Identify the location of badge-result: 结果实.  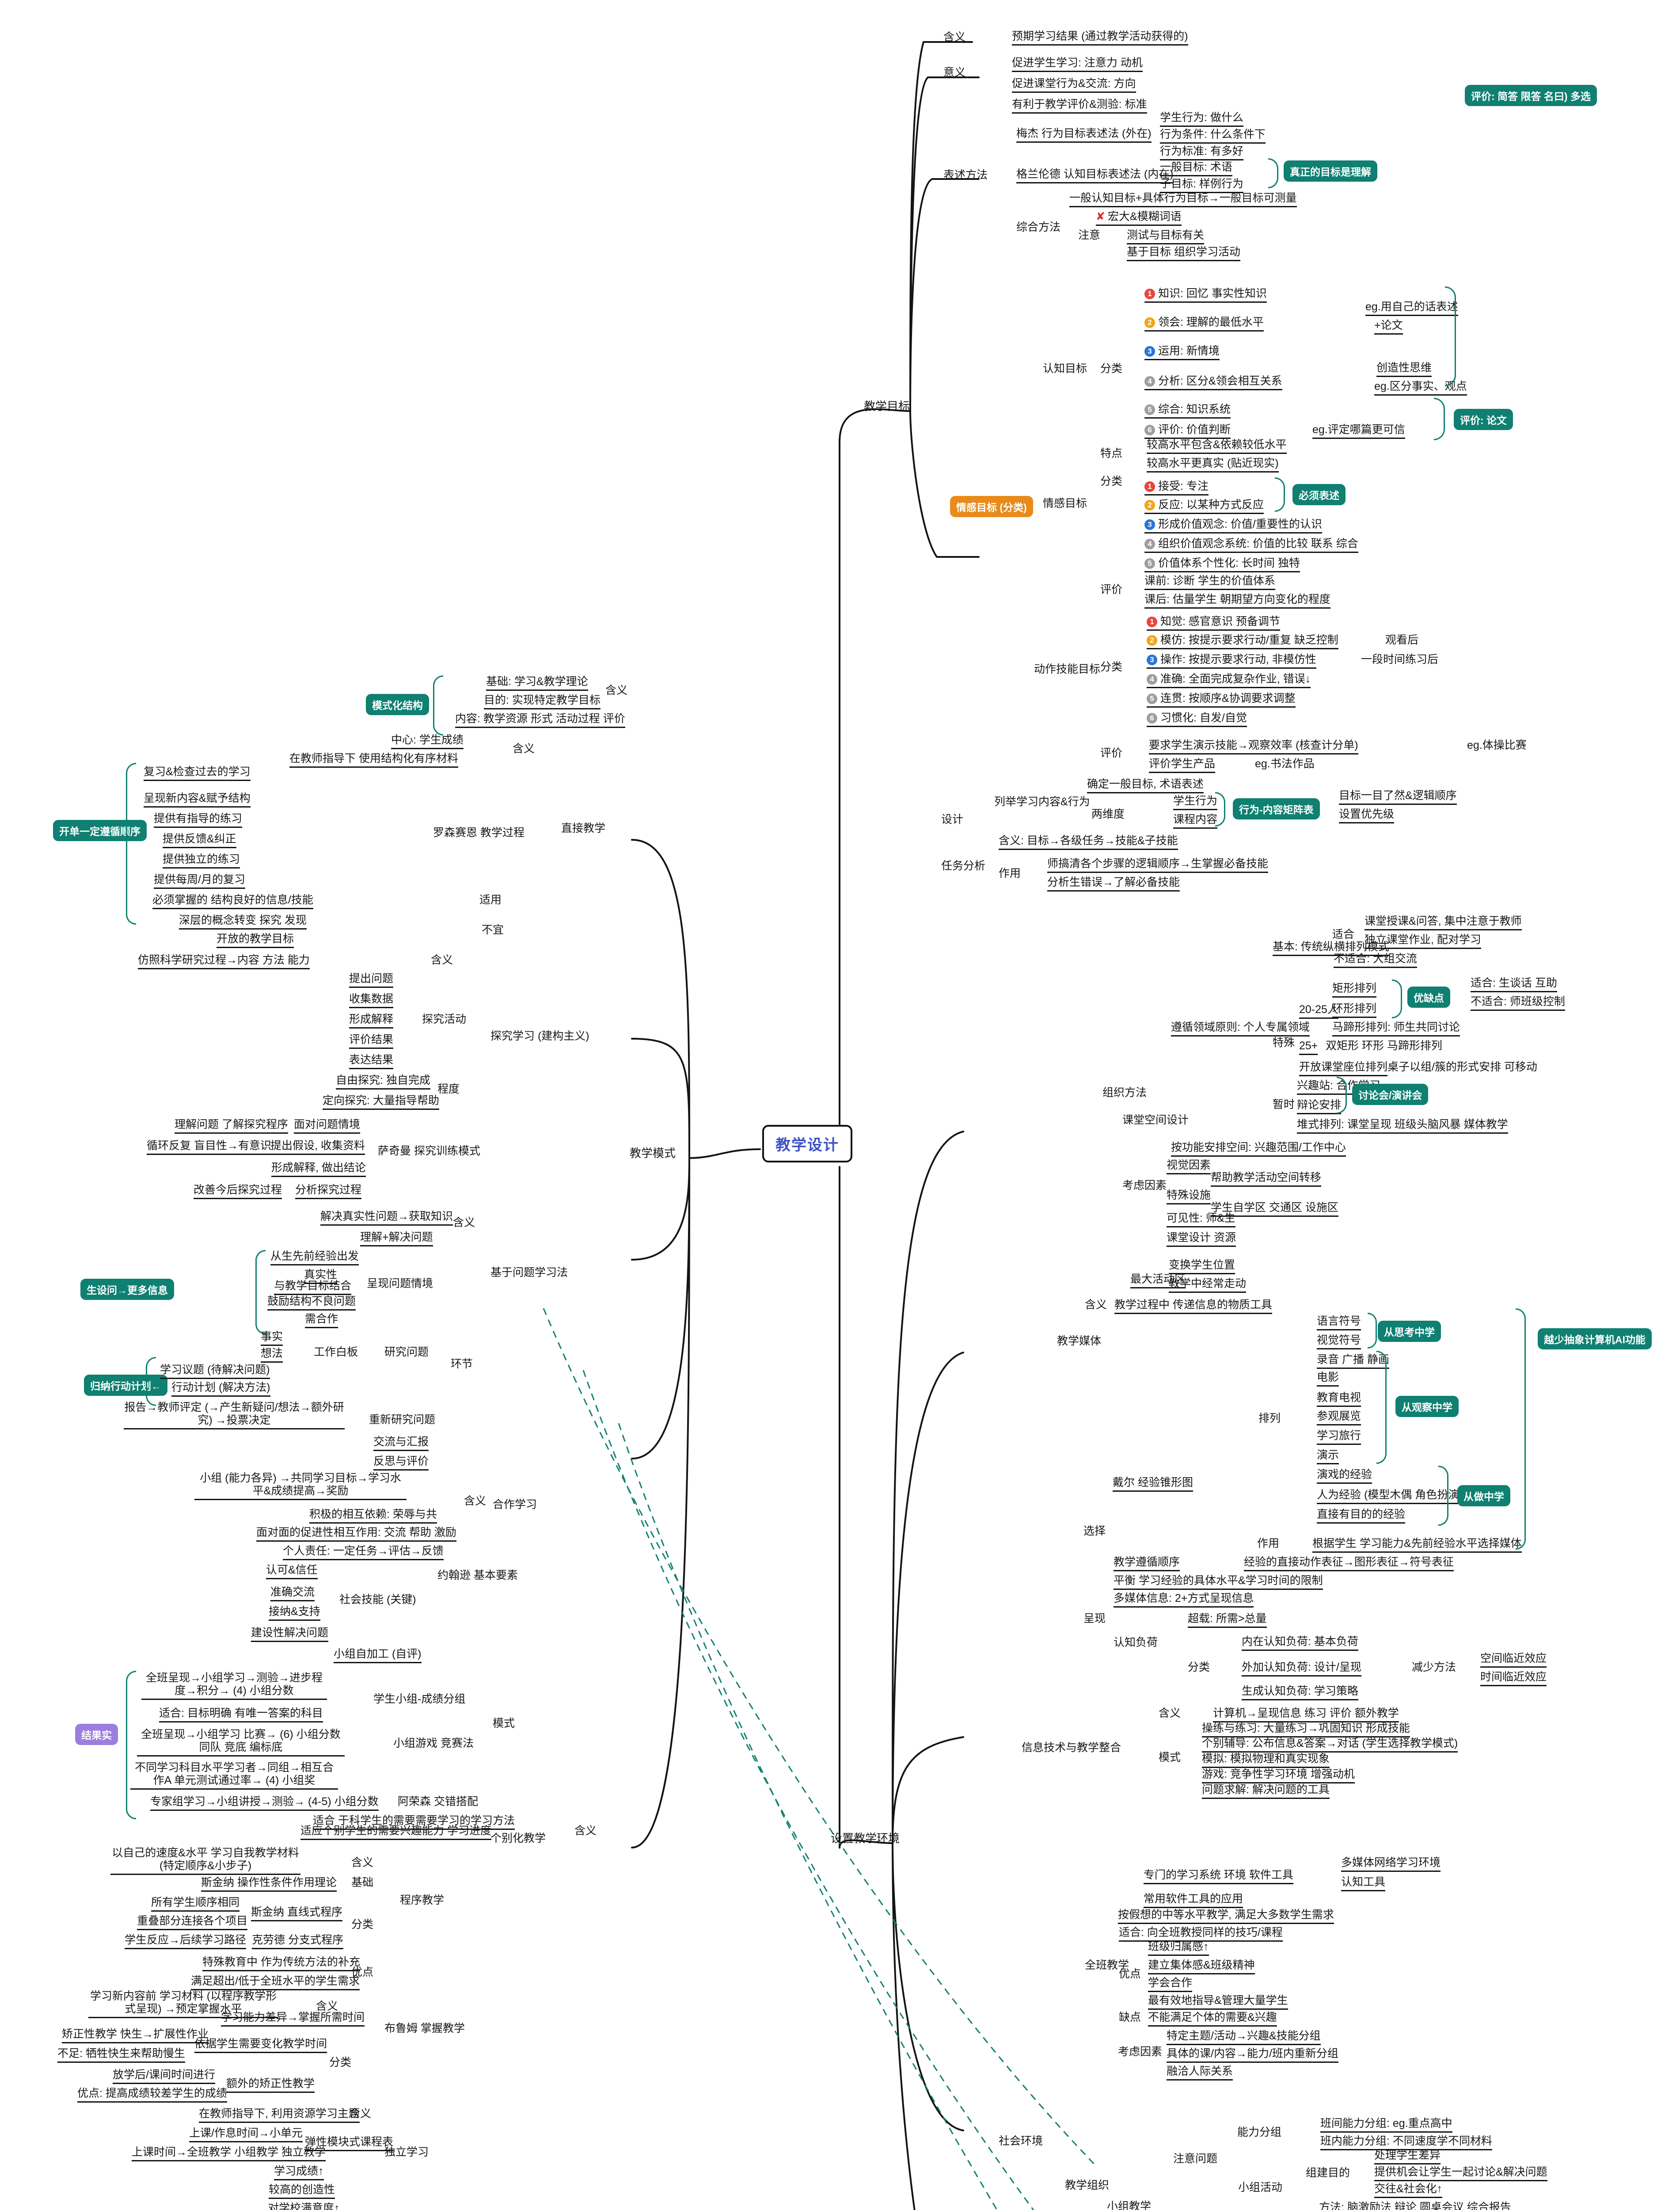
(96, 1734).